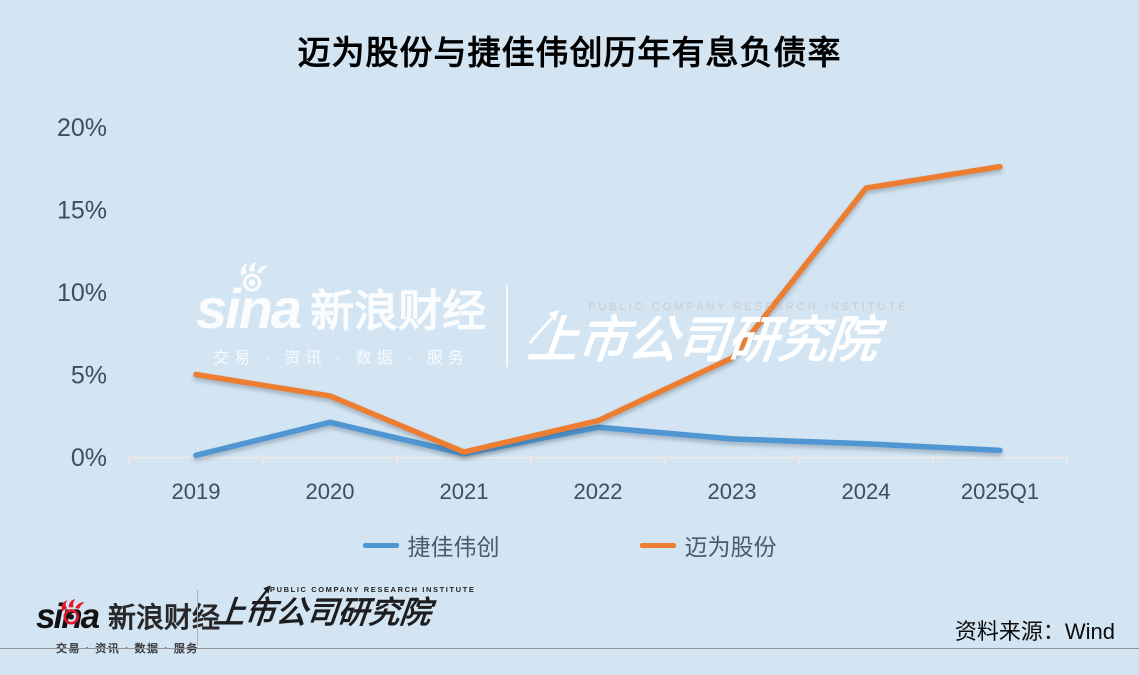 This screenshot has width=1139, height=675. What do you see at coordinates (730, 547) in the screenshot?
I see `legend-label: 迈为股份` at bounding box center [730, 547].